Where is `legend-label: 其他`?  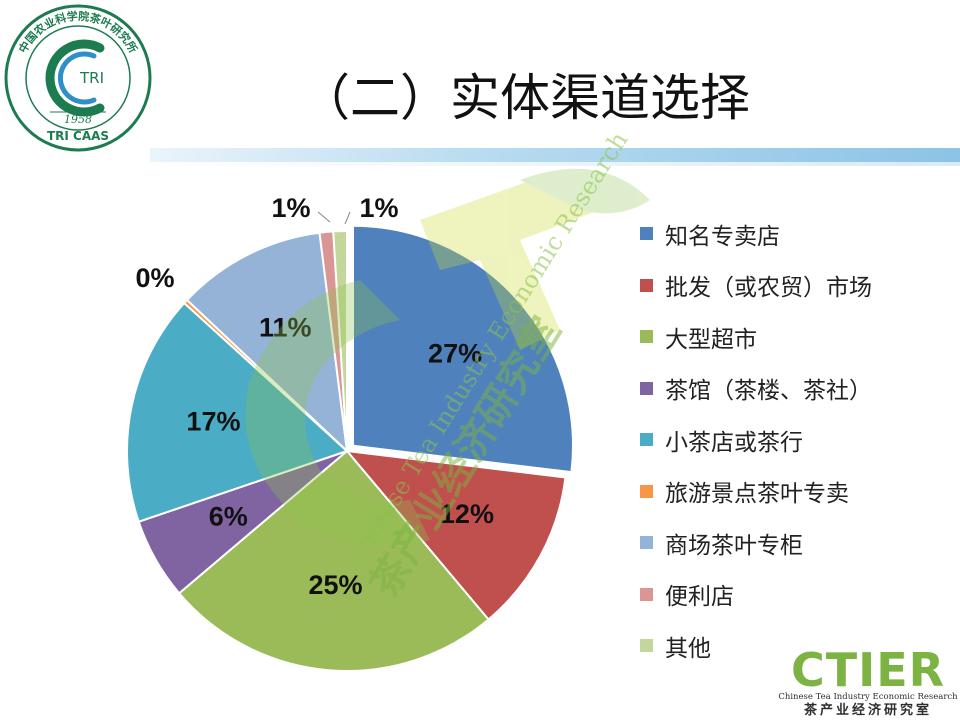
legend-label: 其他 is located at coordinates (688, 648).